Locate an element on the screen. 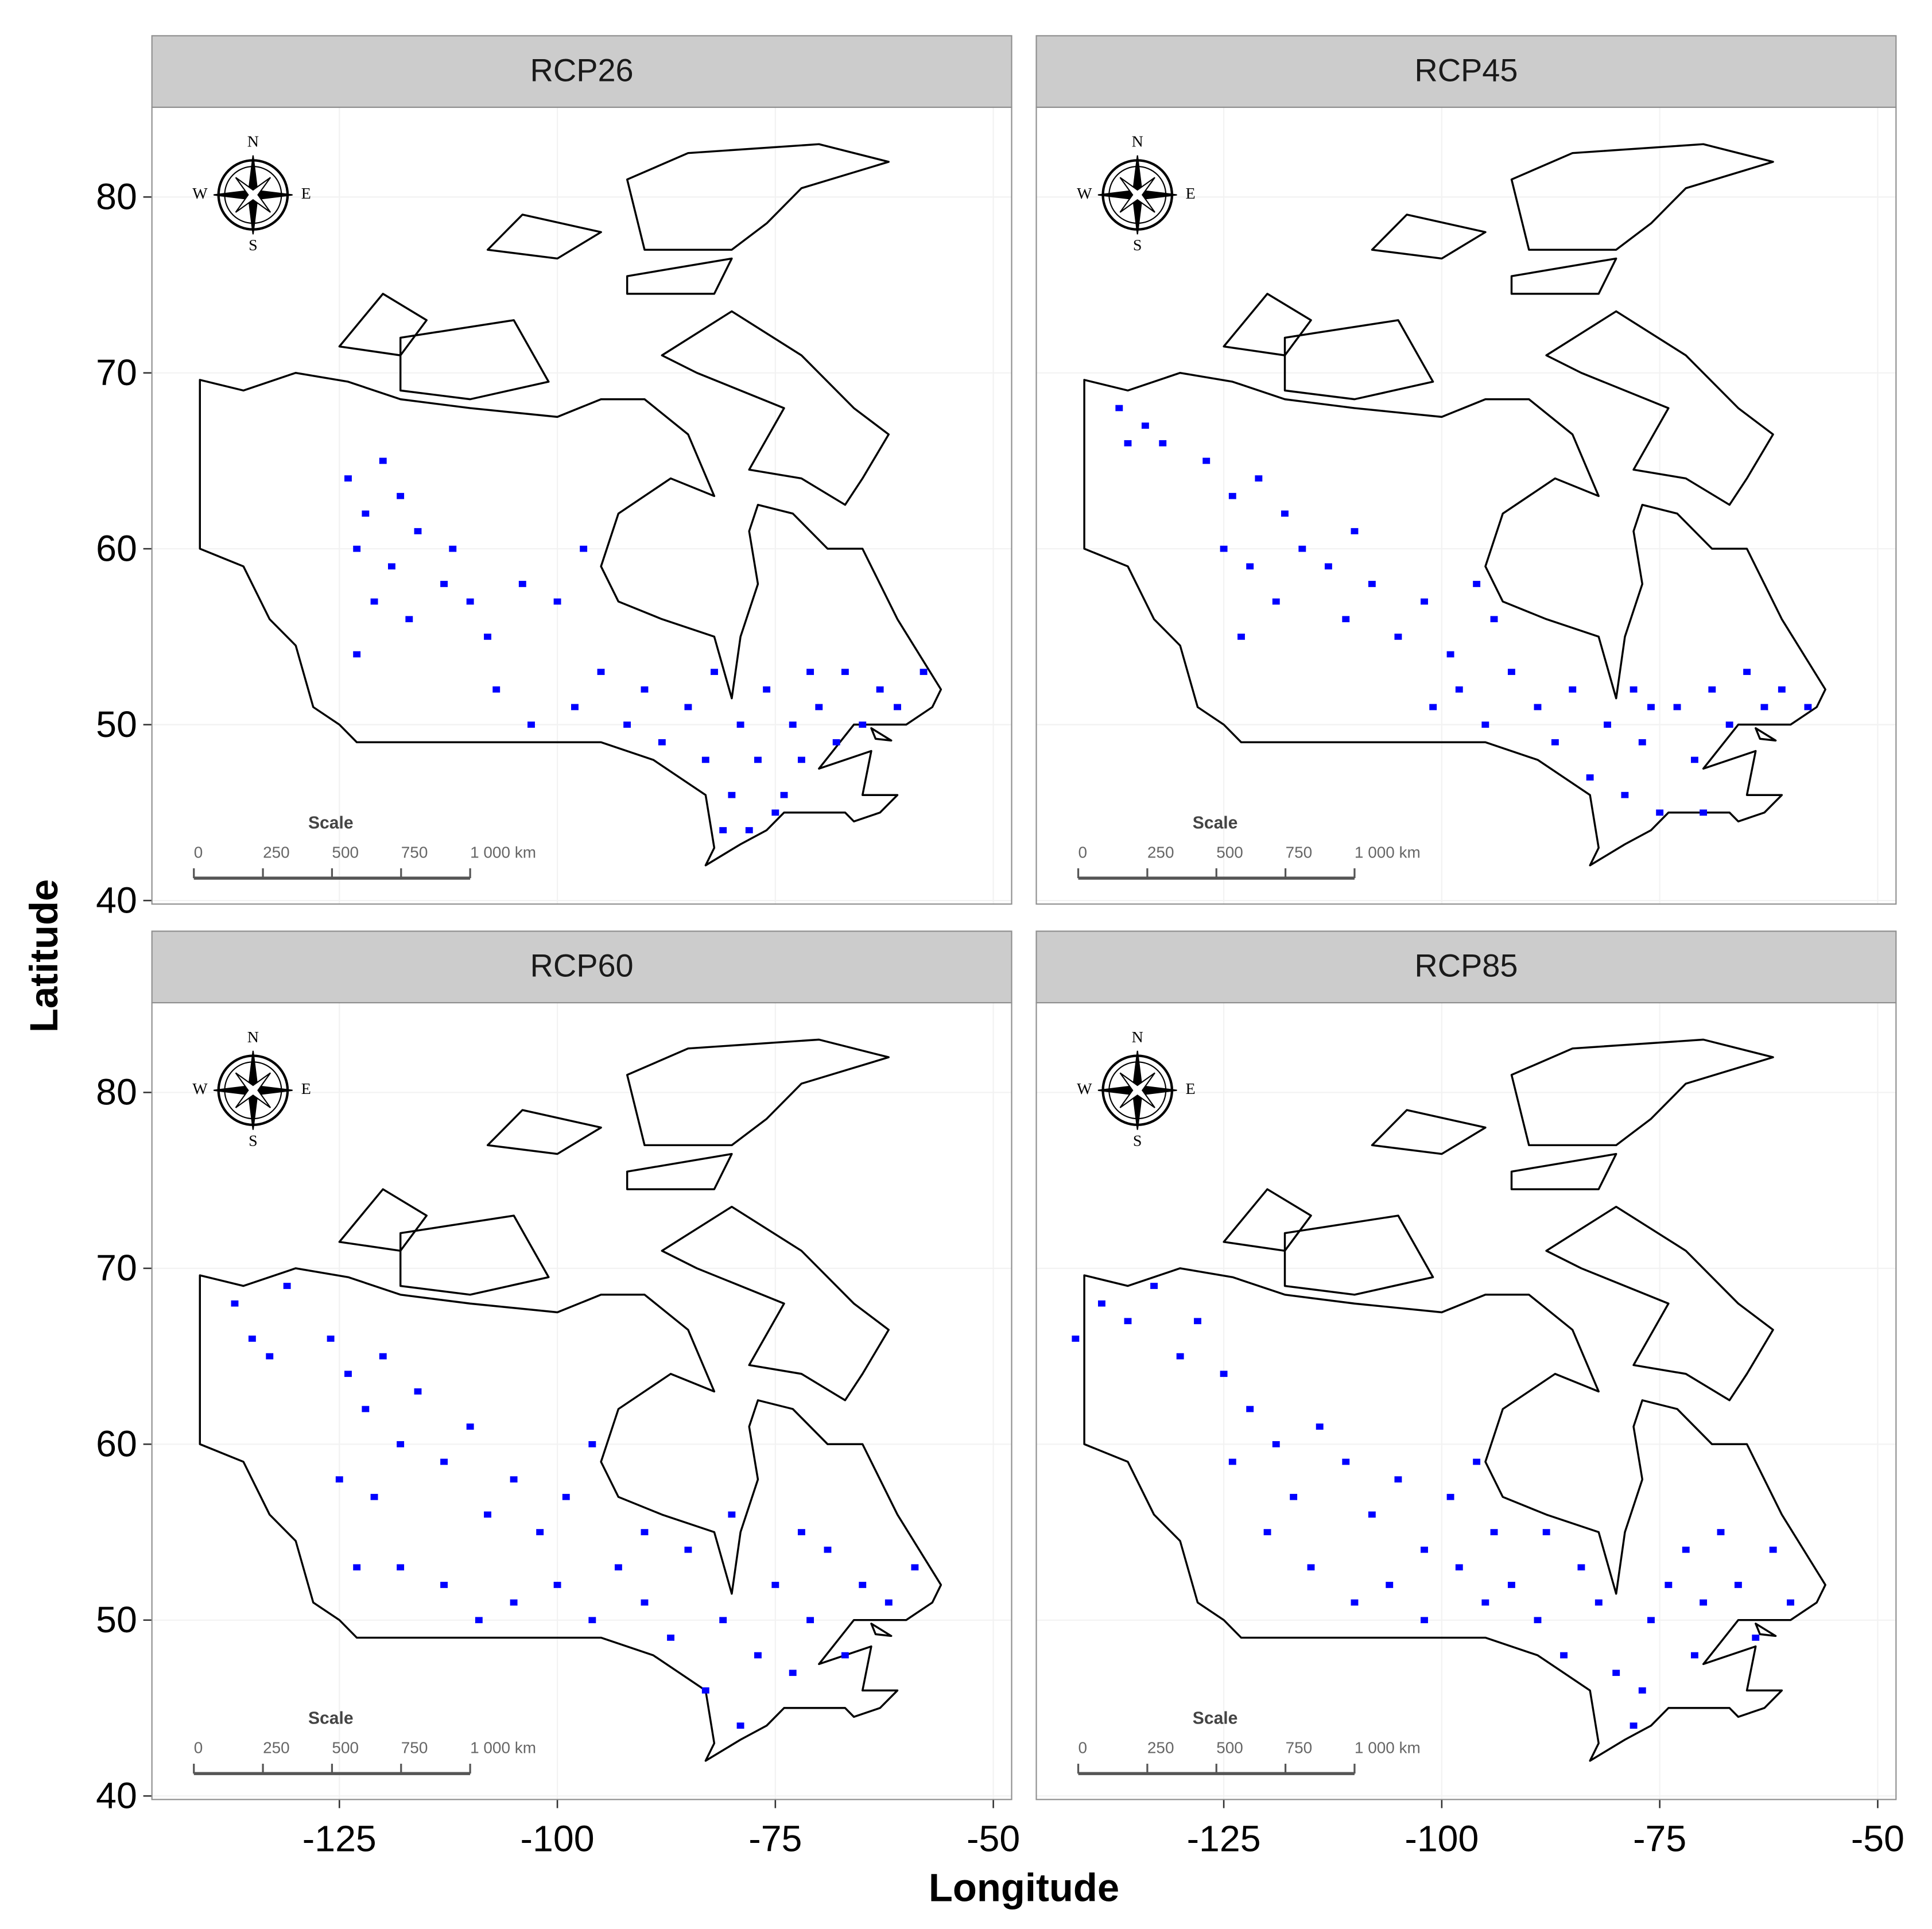 The width and height of the screenshot is (1932, 1929). scale-label: 1 000 km is located at coordinates (1388, 852).